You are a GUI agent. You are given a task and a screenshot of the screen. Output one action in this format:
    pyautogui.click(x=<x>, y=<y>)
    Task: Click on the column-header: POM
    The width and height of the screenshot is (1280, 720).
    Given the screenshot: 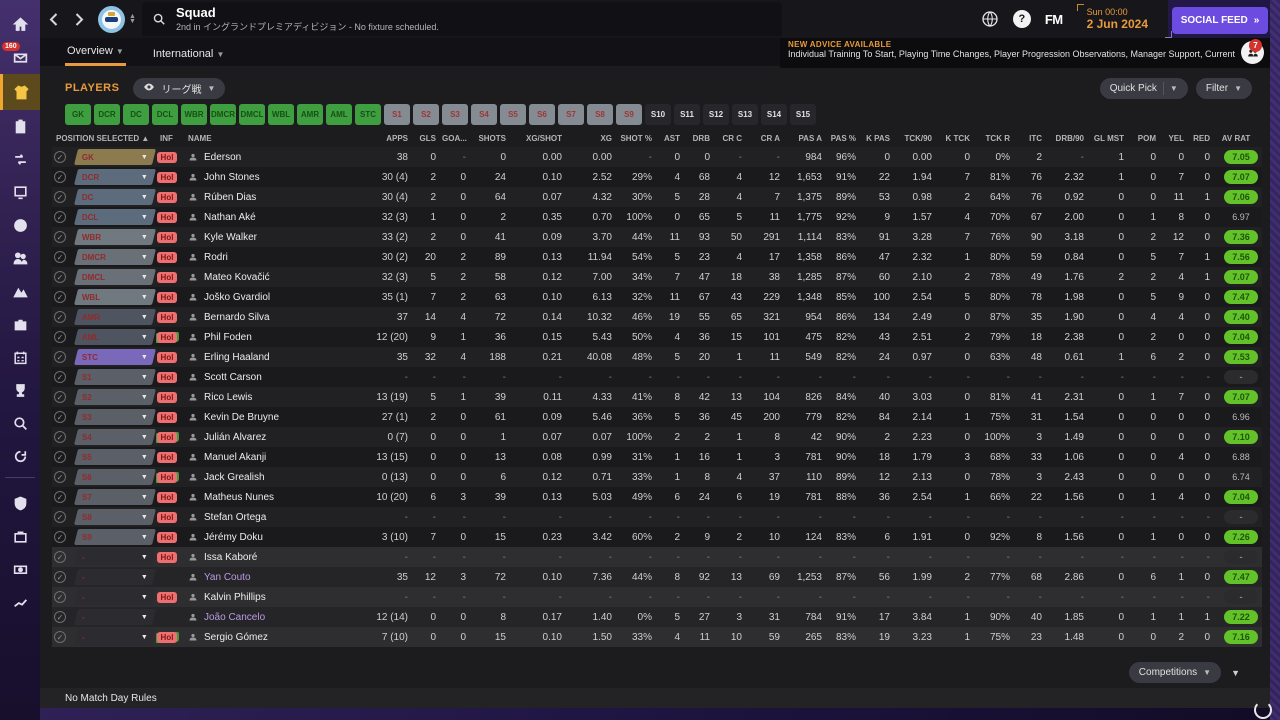 What is the action you would take?
    pyautogui.click(x=1146, y=138)
    